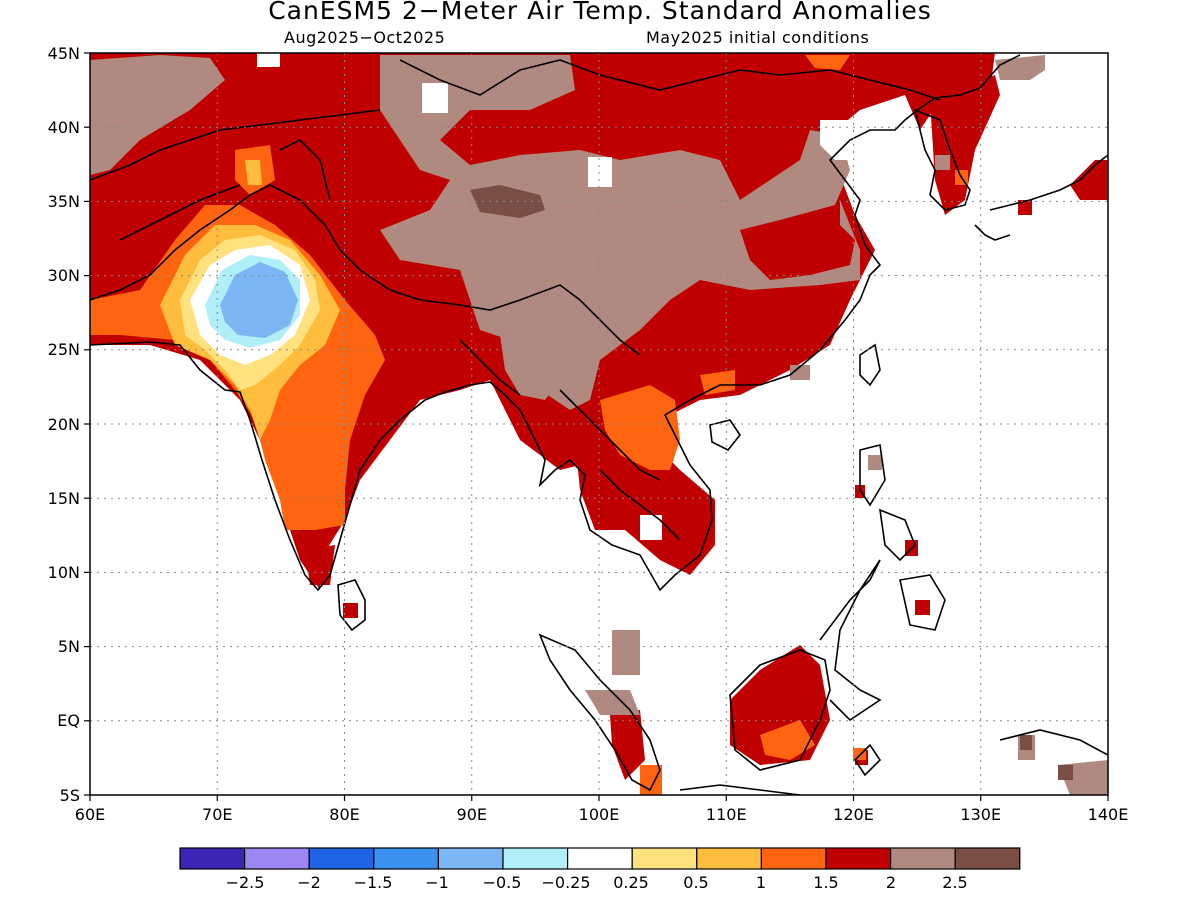 Image resolution: width=1200 pixels, height=900 pixels. Describe the element at coordinates (245, 882) in the screenshot. I see `colorbar-label: −2.5` at that location.